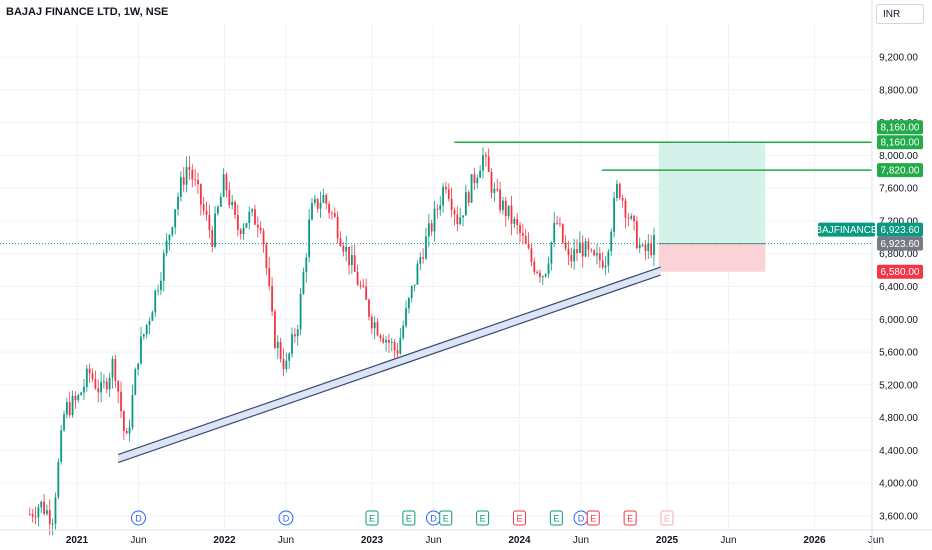  What do you see at coordinates (898, 58) in the screenshot?
I see `y-tick-label: 9,200.00` at bounding box center [898, 58].